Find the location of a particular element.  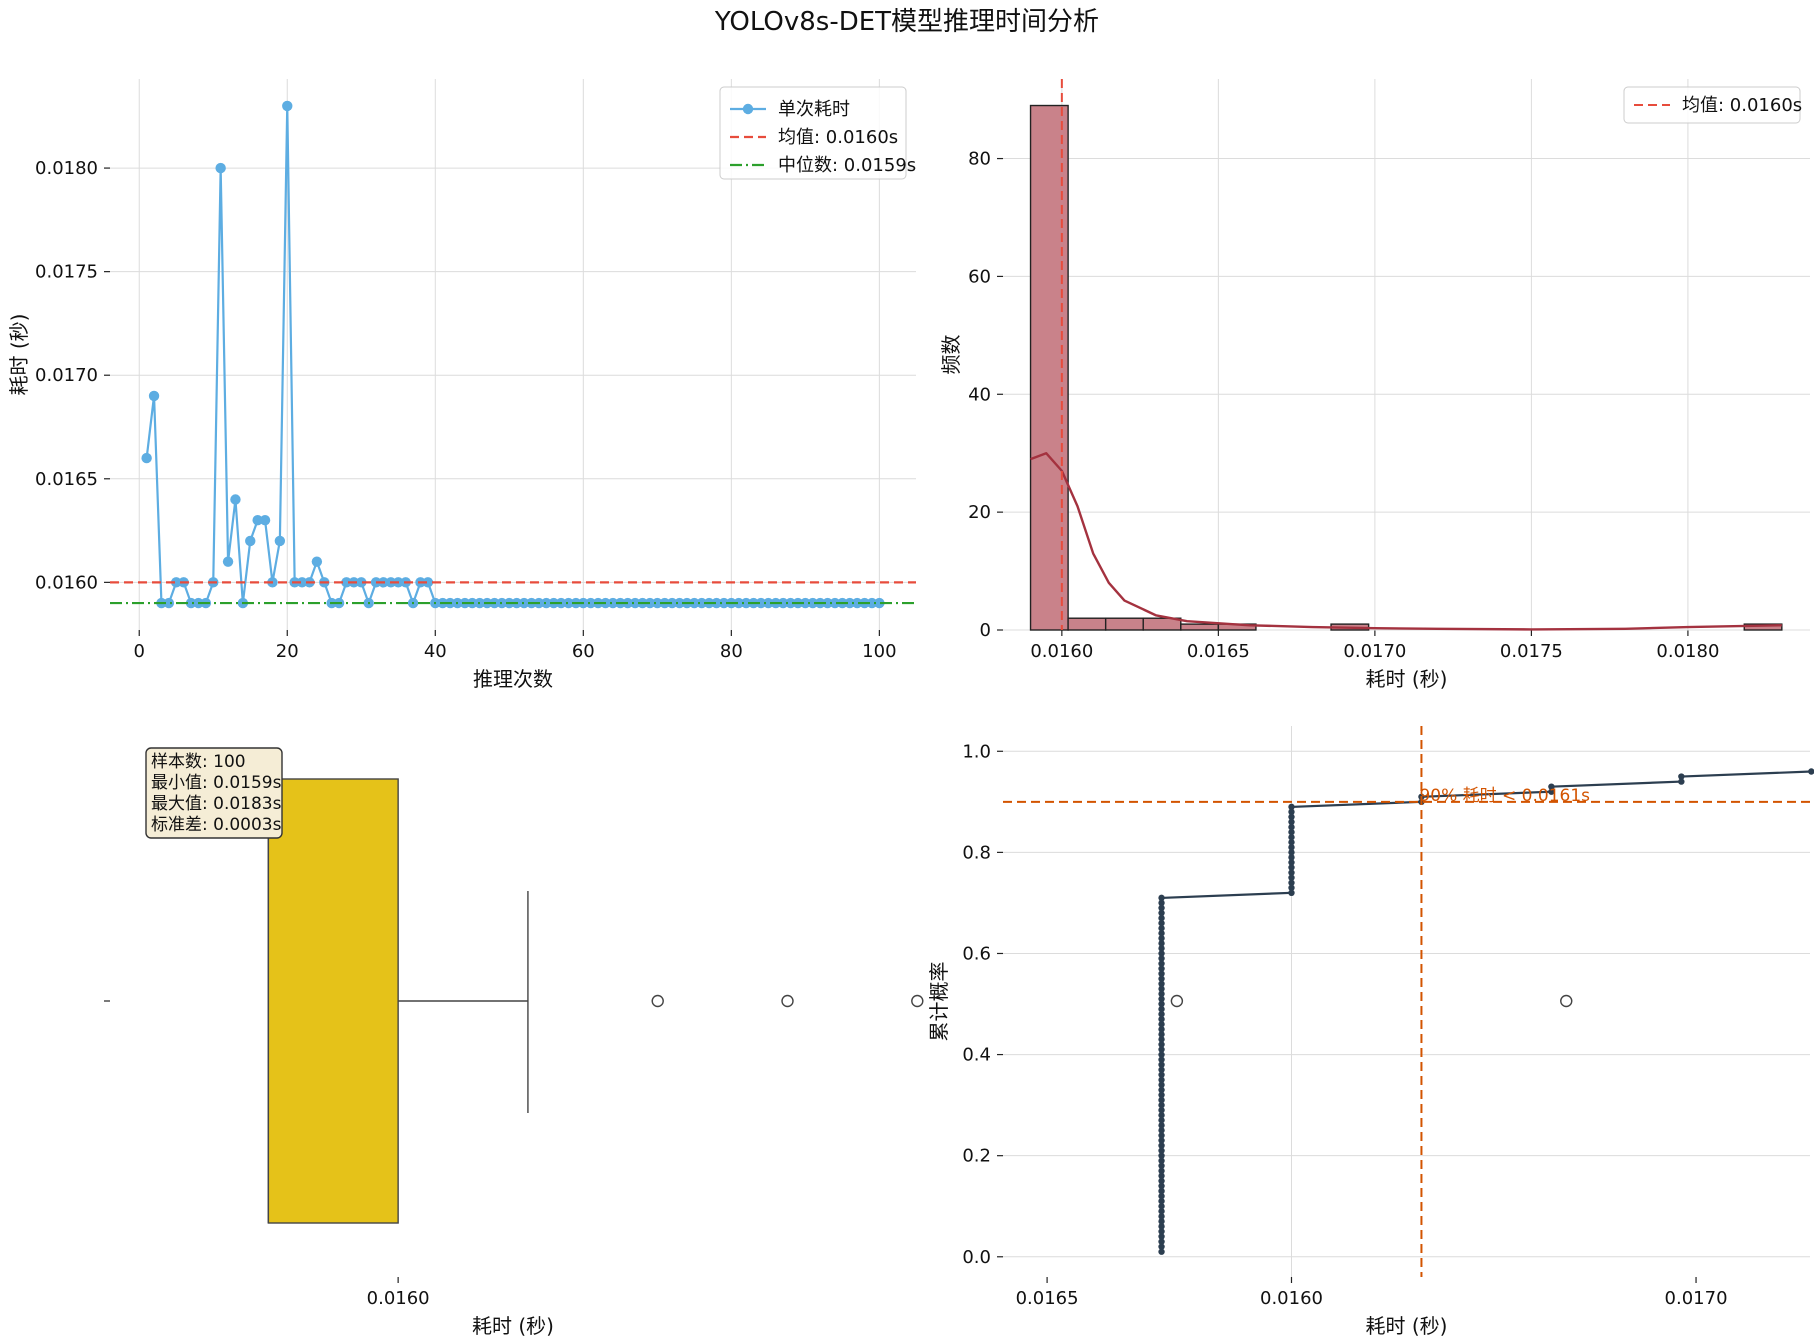

x-axis-label: 推理次数 is located at coordinates (513, 679).